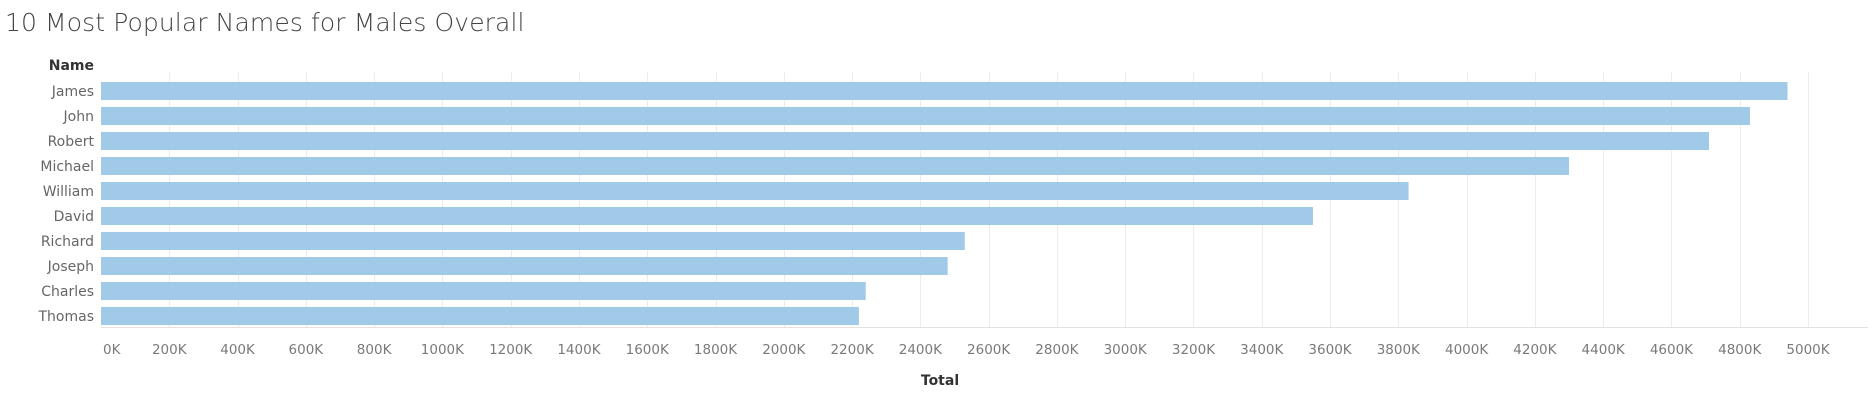 The width and height of the screenshot is (1871, 400). I want to click on x-tick-label: 4400K, so click(1604, 350).